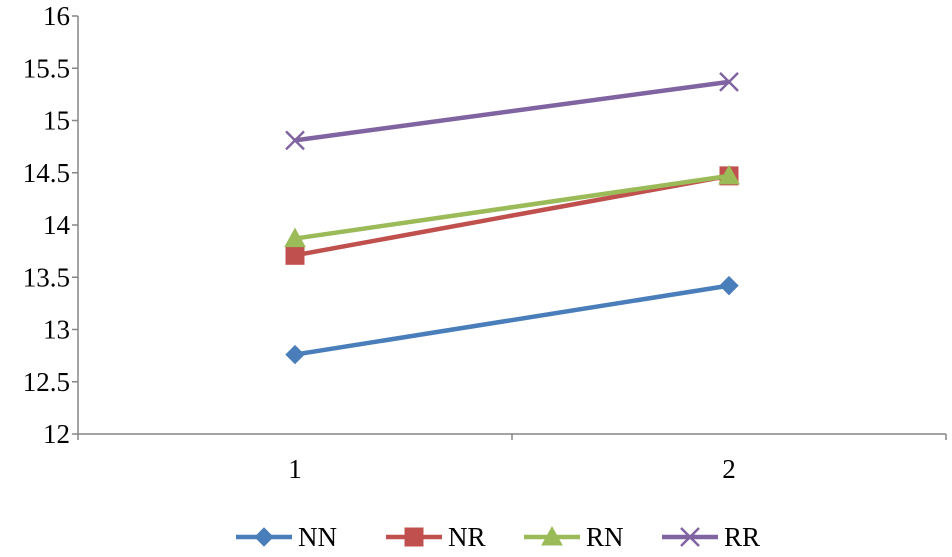  What do you see at coordinates (46, 277) in the screenshot?
I see `y-tick-label: 13.5` at bounding box center [46, 277].